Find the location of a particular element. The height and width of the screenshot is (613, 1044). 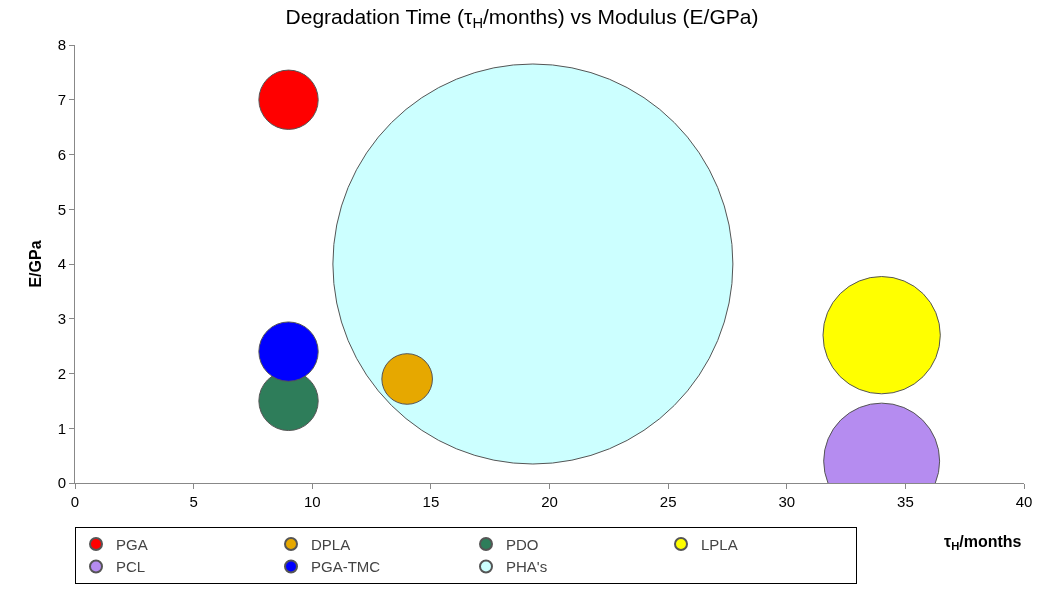

legend-label: DPLA is located at coordinates (331, 544).